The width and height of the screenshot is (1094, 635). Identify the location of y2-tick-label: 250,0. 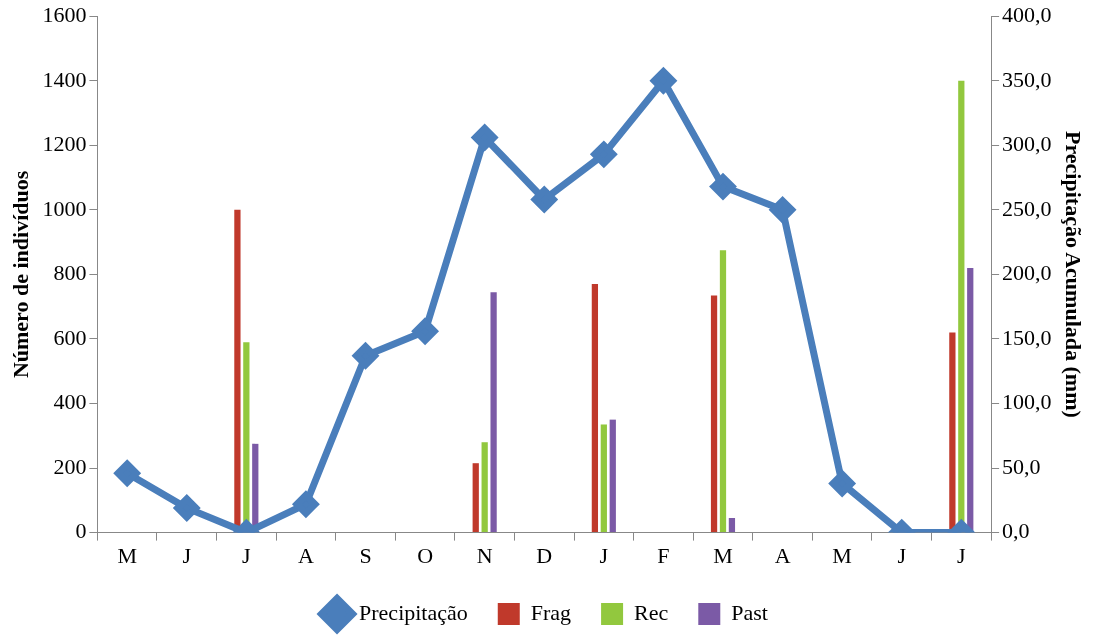
(1027, 208).